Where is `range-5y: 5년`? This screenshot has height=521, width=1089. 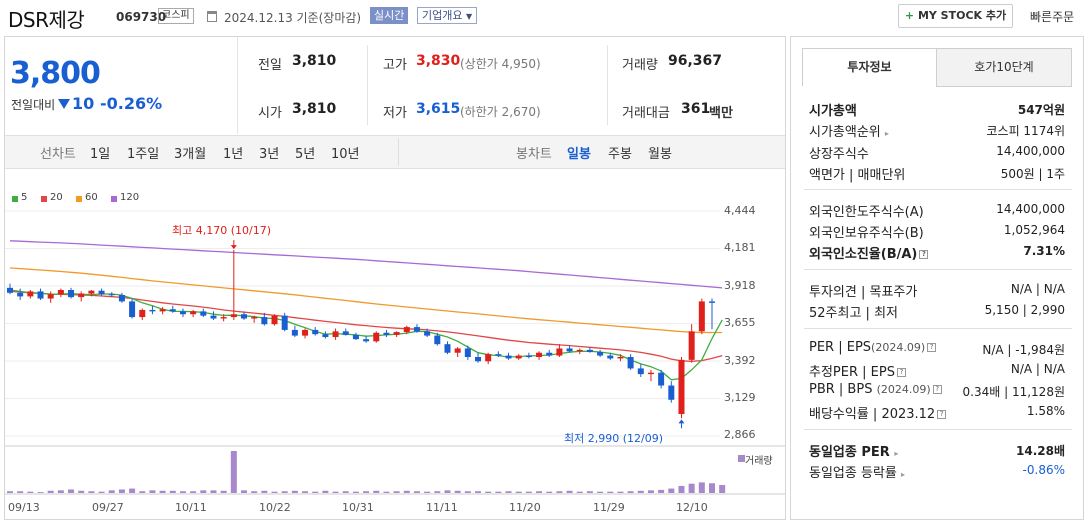 range-5y: 5년 is located at coordinates (305, 154).